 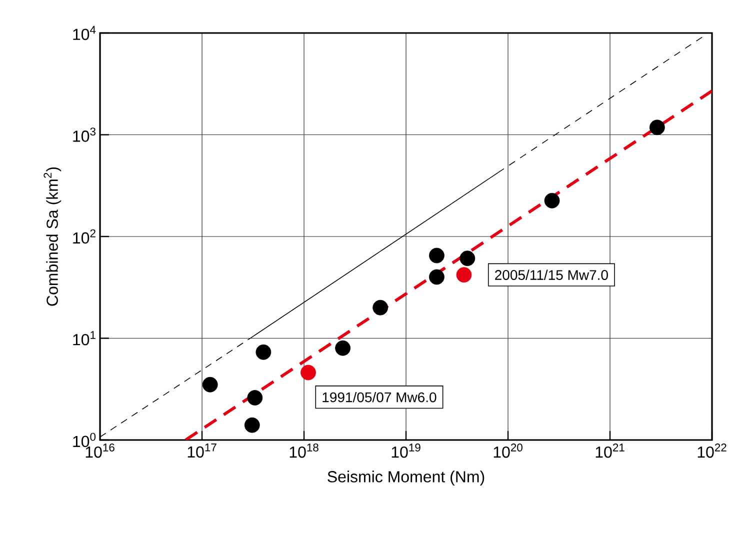 I want to click on y-tick-label: 10$^{3}$, so click(x=84, y=135).